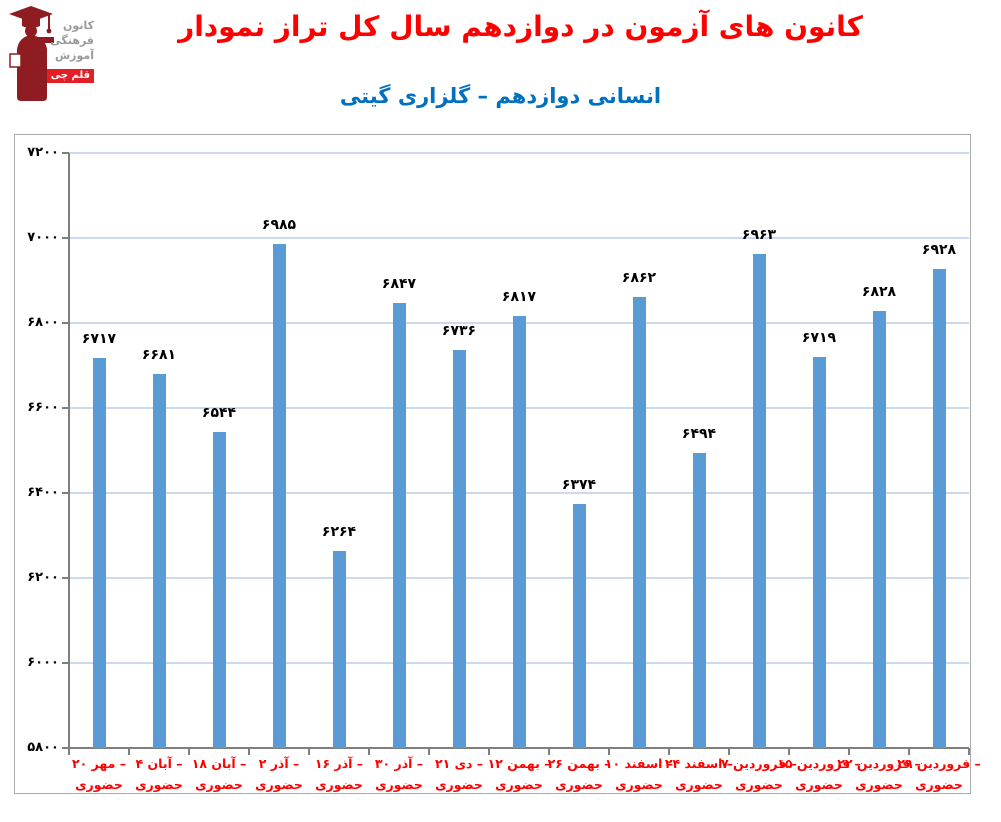  I want to click on x-axis-label-date: ‎۴‎ ‎آبان‎ ‎–‎, so click(159, 763).